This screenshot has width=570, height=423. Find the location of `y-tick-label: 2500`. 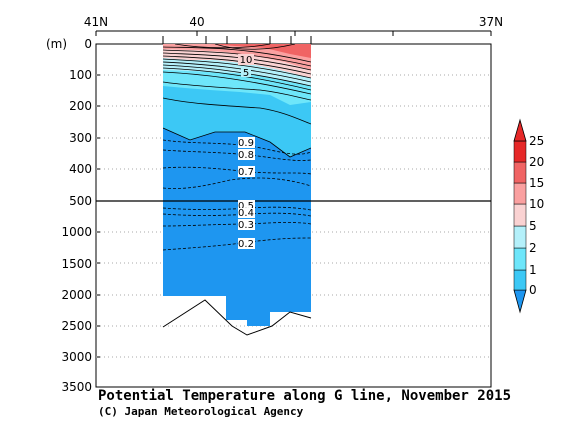

y-tick-label: 2500 is located at coordinates (76, 326).